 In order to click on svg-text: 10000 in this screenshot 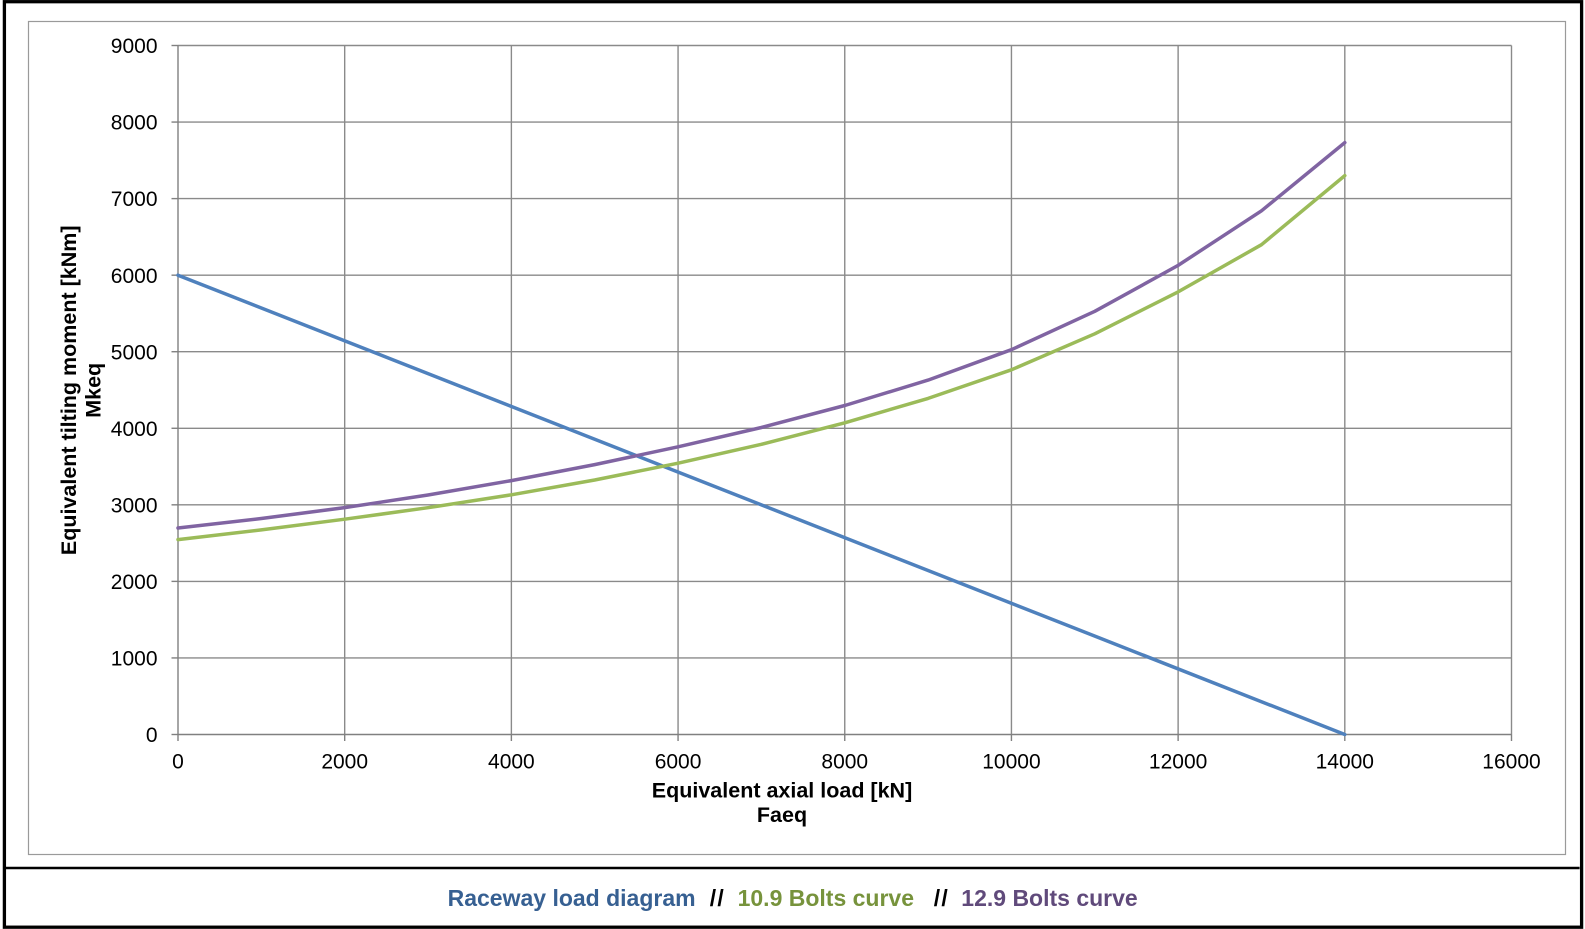, I will do `click(1011, 762)`.